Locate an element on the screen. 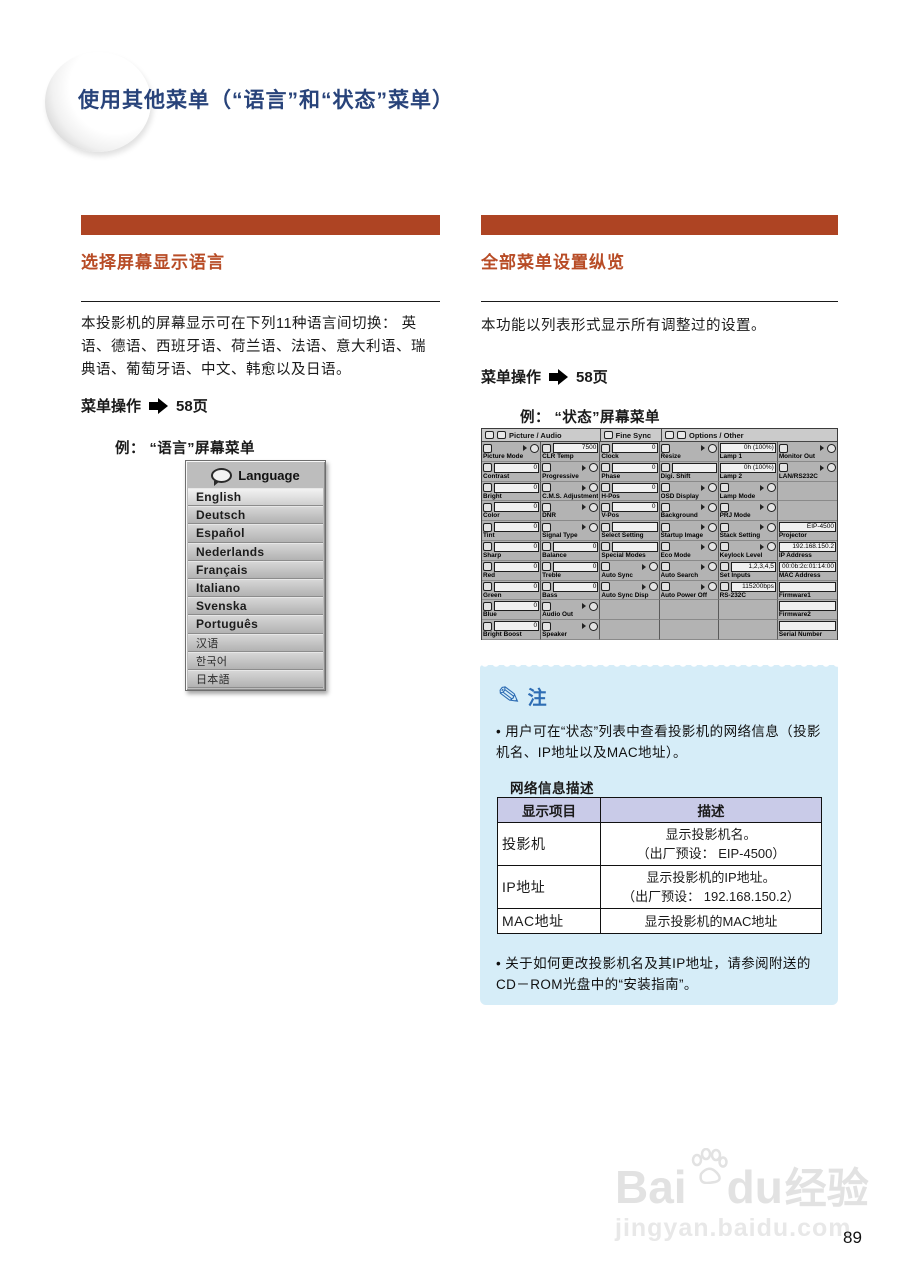 Image resolution: width=907 pixels, height=1280 pixels. baidu-watermark: Bai du 经验 jingyan.baidu.com is located at coordinates (755, 1195).